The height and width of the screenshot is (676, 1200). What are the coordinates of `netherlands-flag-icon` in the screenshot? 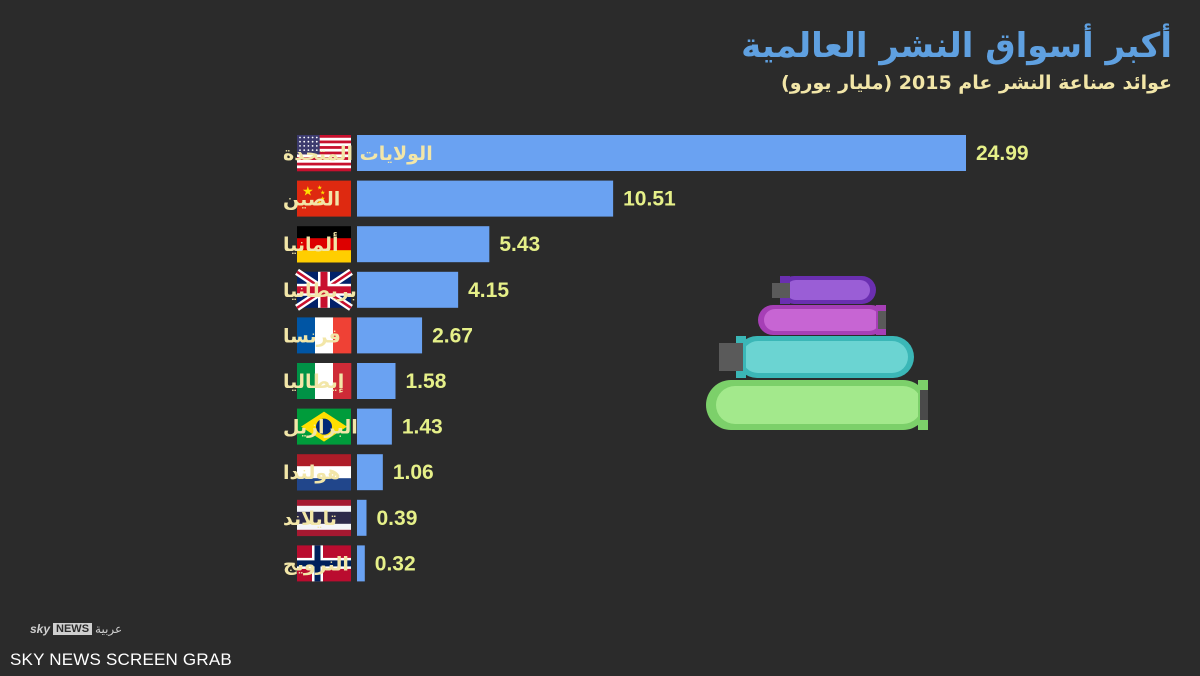 It's located at (324, 472).